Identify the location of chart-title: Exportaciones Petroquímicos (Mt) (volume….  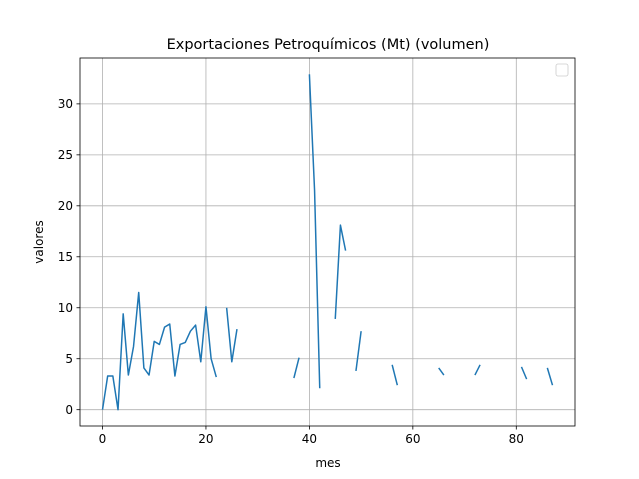
(328, 45).